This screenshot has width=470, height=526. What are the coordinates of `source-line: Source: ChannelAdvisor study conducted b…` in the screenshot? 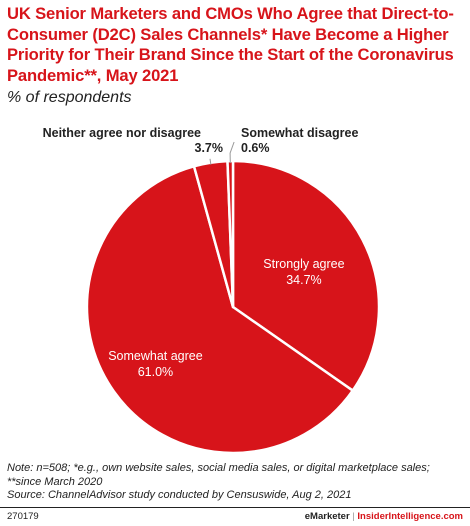 It's located at (179, 495).